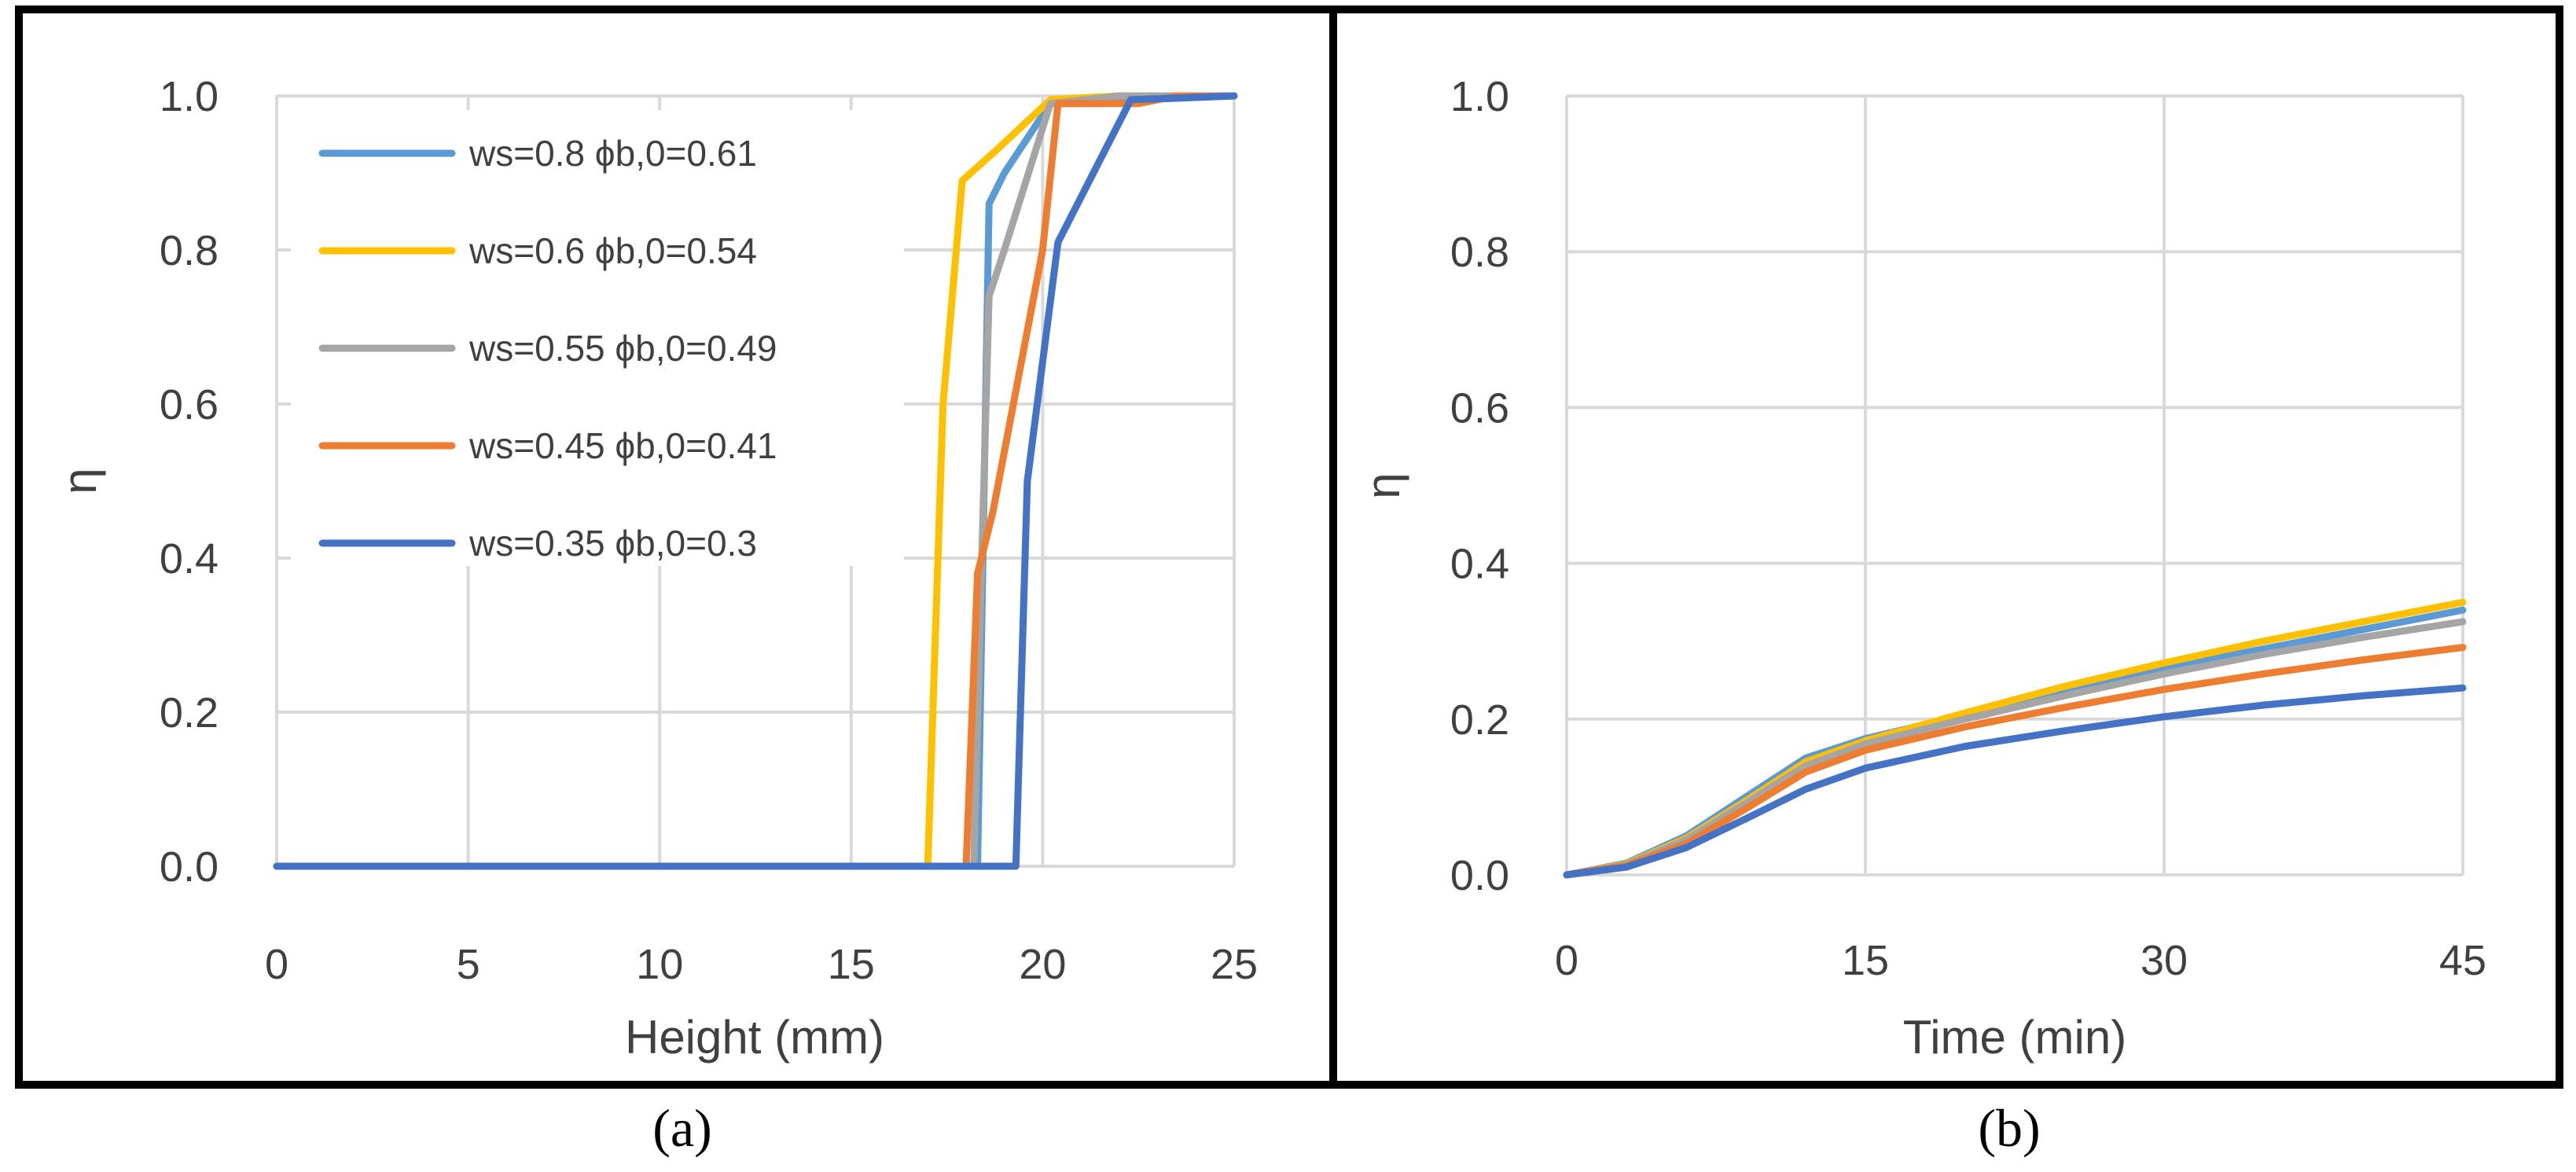 The image size is (2576, 1172). I want to click on panel-caption: (a), so click(681, 1128).